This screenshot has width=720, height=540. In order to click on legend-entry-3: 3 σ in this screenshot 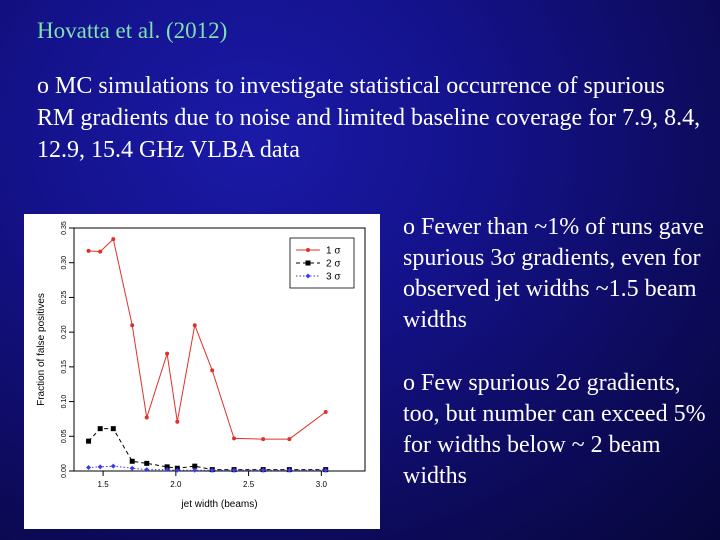, I will do `click(333, 277)`.